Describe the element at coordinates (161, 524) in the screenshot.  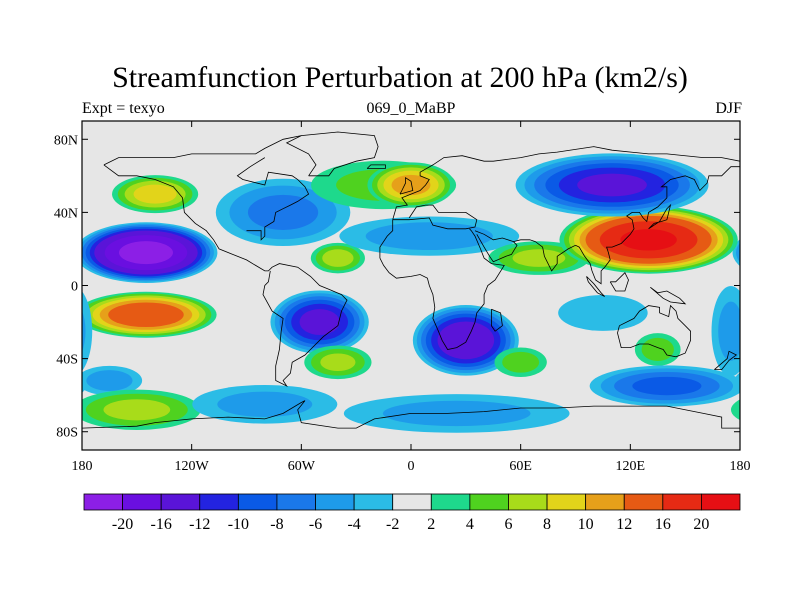
I see `colorbar-level-label: -16` at that location.